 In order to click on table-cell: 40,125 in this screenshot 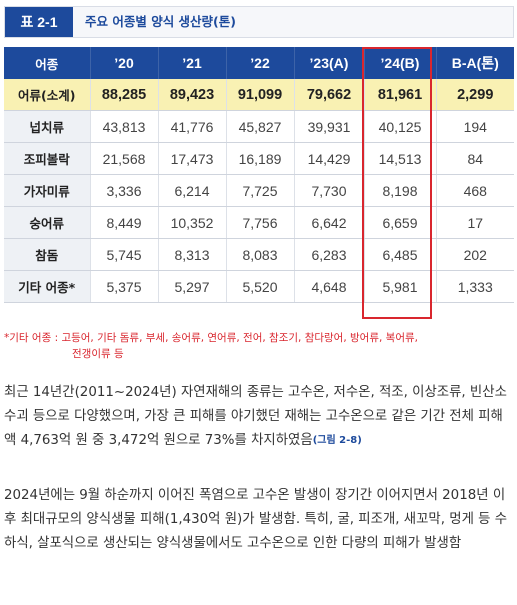, I will do `click(400, 126)`.